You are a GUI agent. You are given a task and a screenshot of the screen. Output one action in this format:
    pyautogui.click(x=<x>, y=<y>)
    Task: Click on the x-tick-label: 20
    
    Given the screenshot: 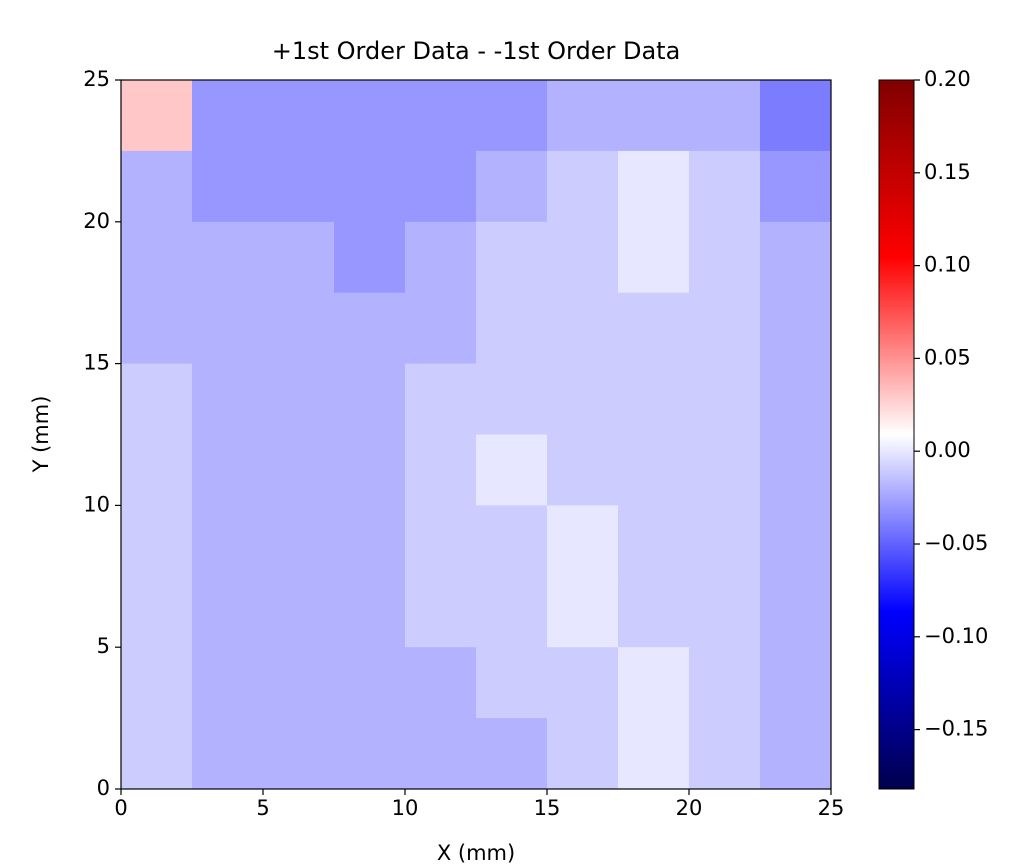 What is the action you would take?
    pyautogui.click(x=689, y=808)
    